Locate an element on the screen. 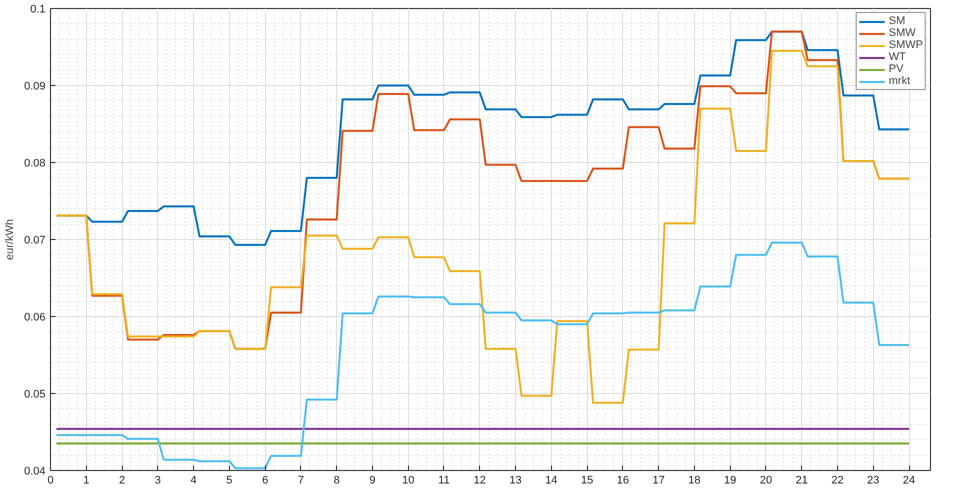  x-tick-label: 3 is located at coordinates (157, 480).